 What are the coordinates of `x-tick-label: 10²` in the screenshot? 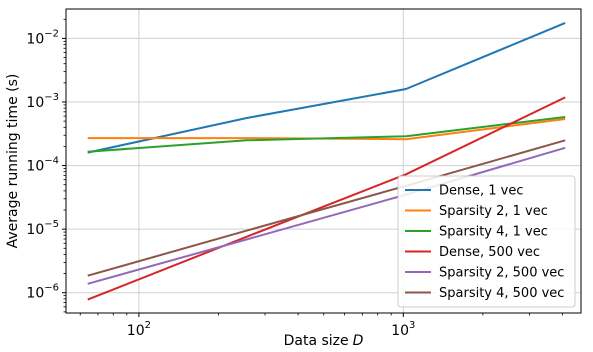 It's located at (139, 329).